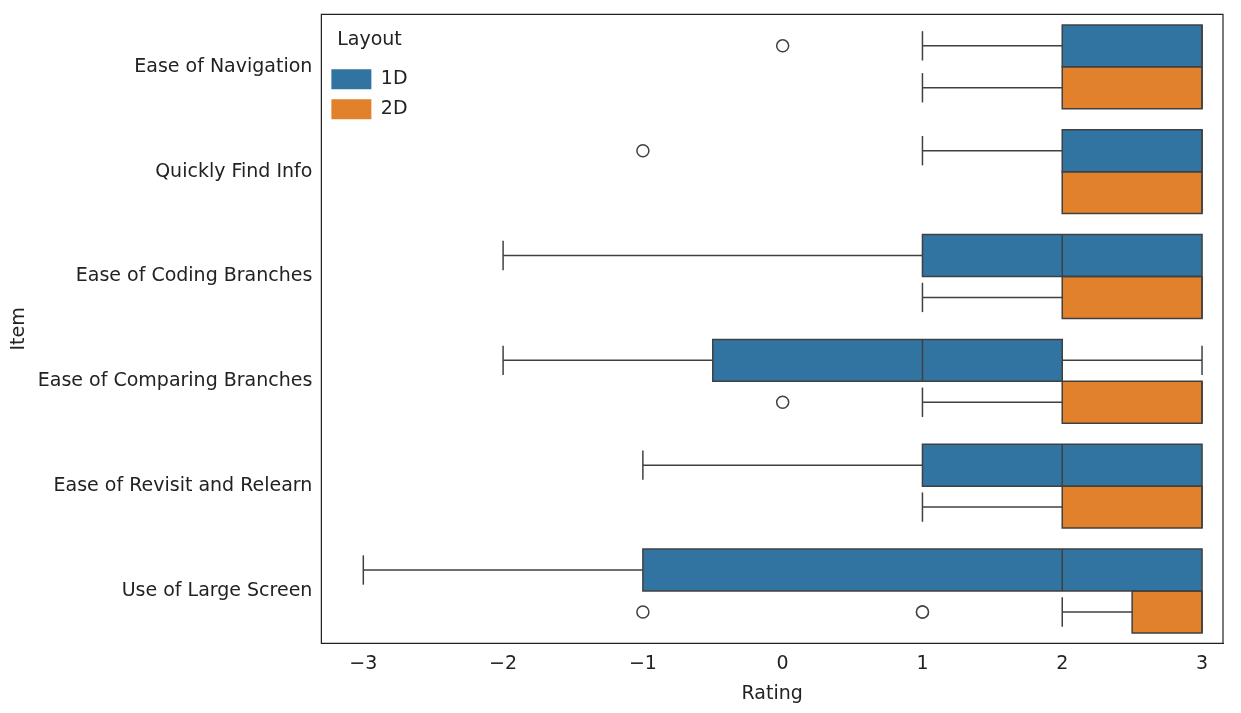 This screenshot has width=1241, height=713. I want to click on x-tick-label: −3, so click(363, 661).